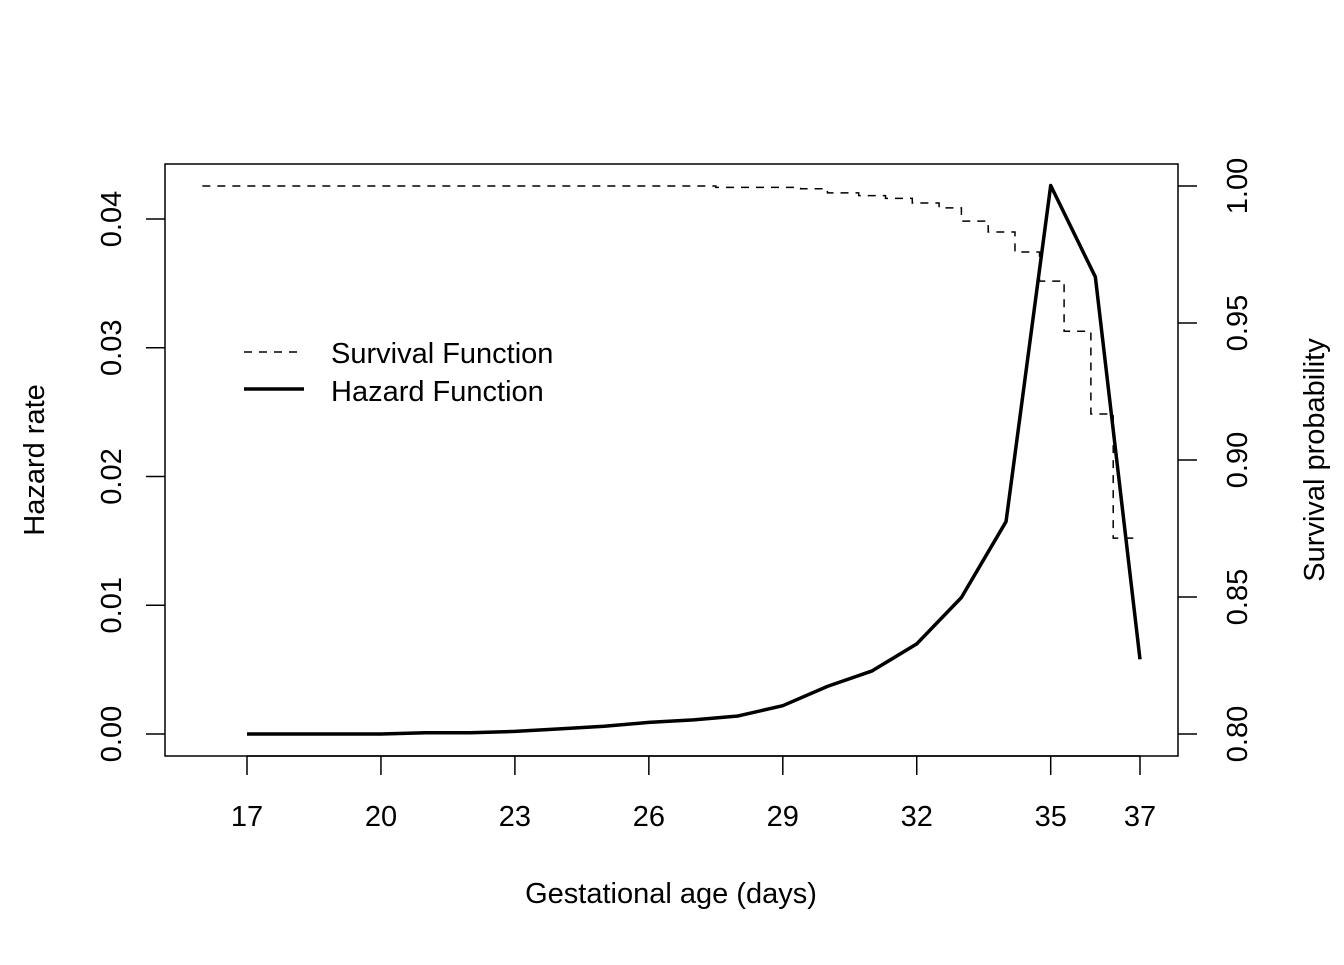 This screenshot has height=965, width=1344. I want to click on y-axis-right: 0.80 0.85 0.90 0.95 1.00, so click(1216, 460).